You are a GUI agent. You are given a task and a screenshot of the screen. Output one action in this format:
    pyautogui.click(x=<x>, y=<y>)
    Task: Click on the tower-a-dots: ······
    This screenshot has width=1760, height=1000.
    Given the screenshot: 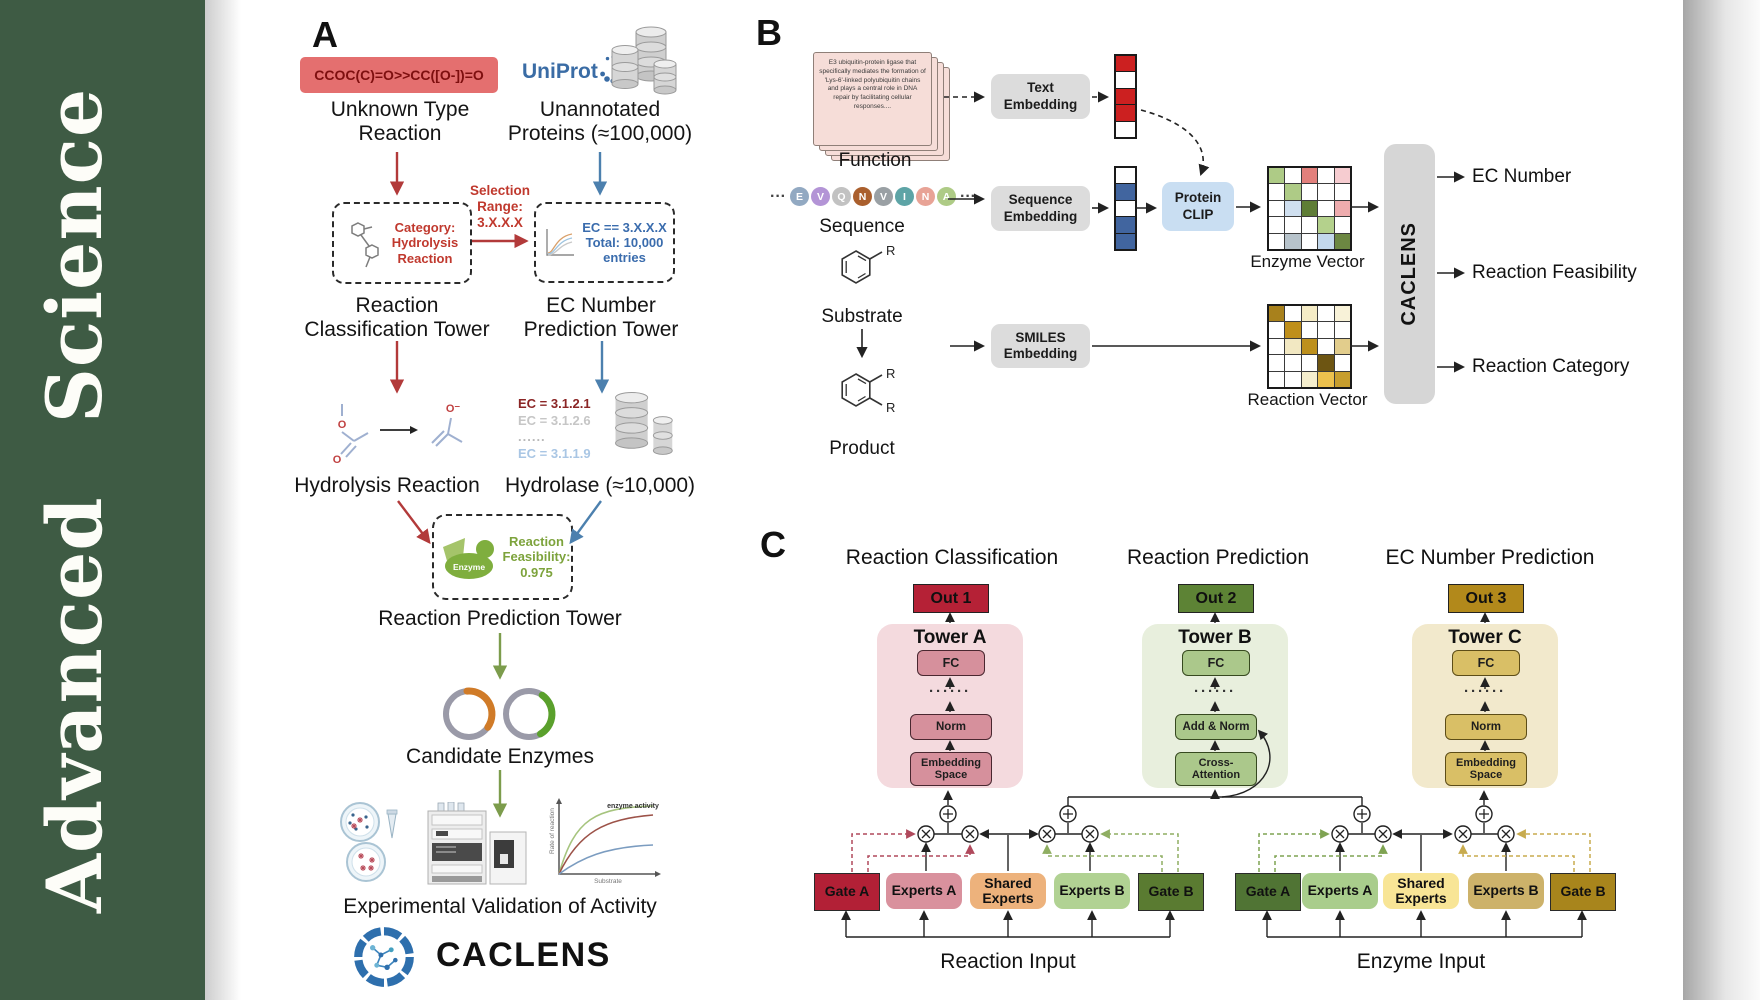 What is the action you would take?
    pyautogui.click(x=950, y=691)
    